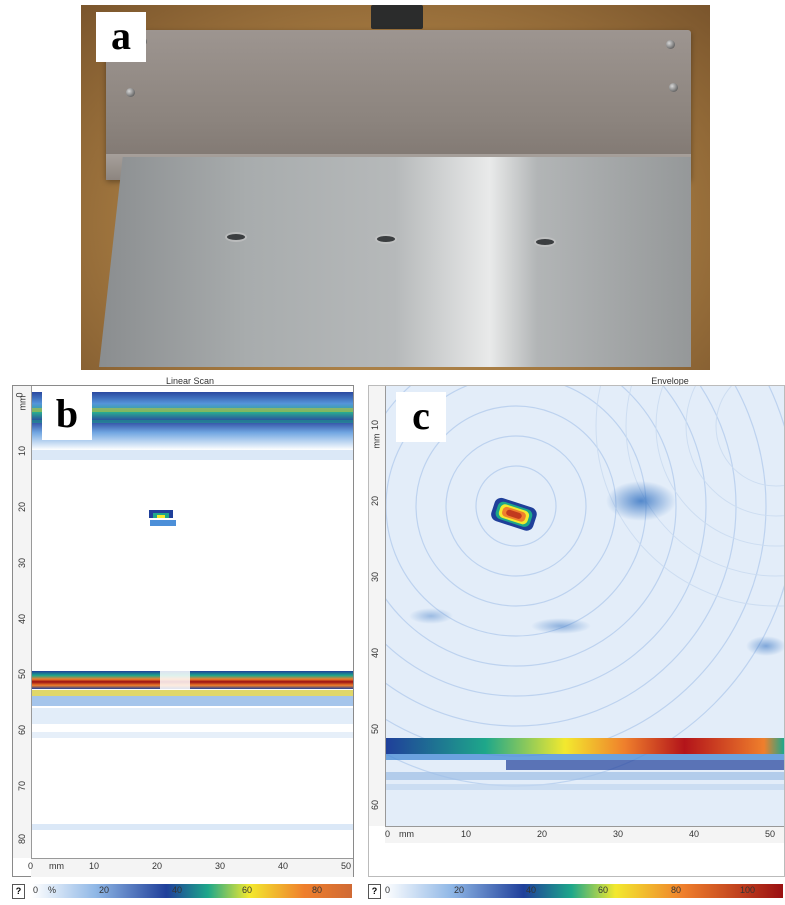  I want to click on panel-label-b: b, so click(67, 415).